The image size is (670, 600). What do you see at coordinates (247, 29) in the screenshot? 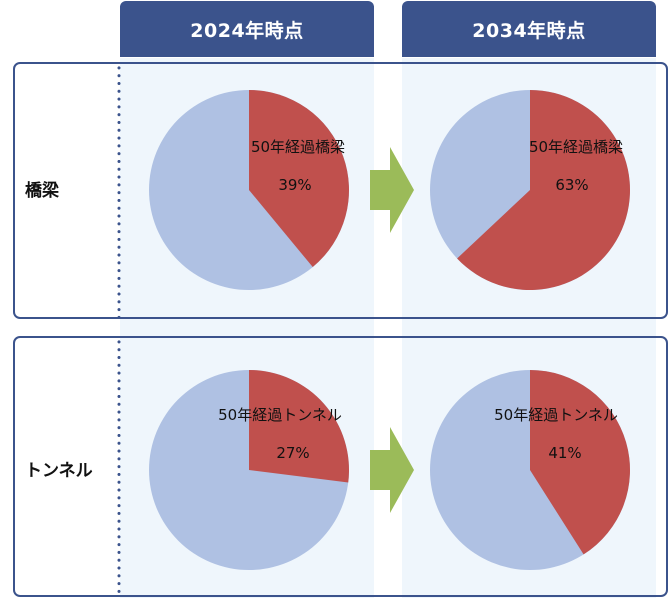
I see `column-header-2024: 2024年時点` at bounding box center [247, 29].